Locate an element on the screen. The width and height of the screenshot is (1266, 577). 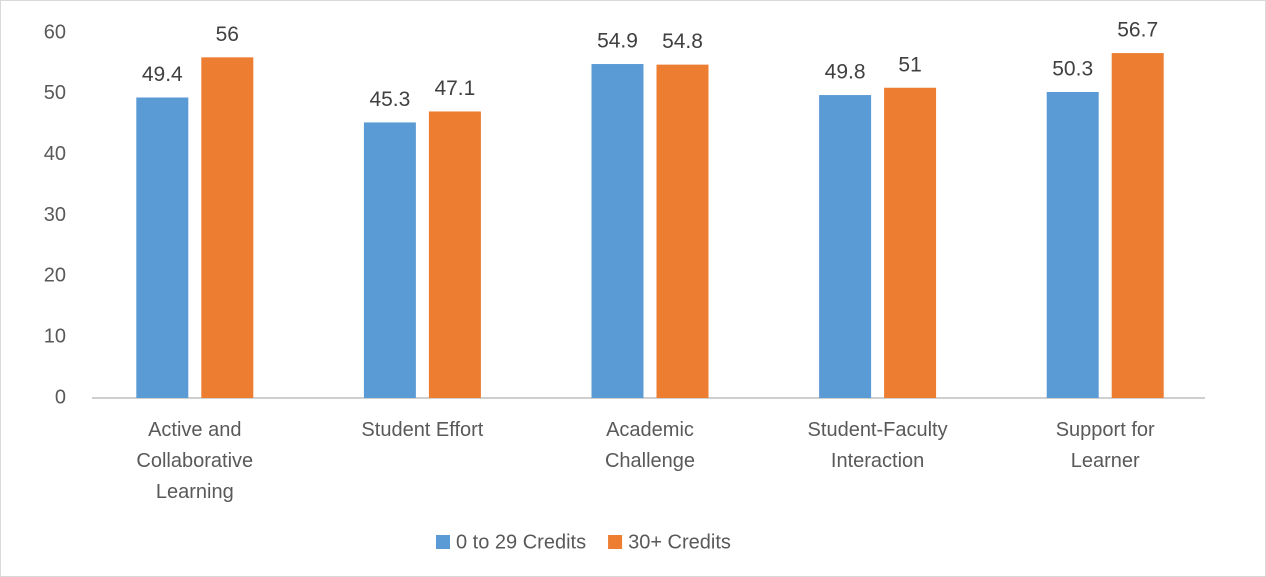
y-tick-label: 30 is located at coordinates (55, 215).